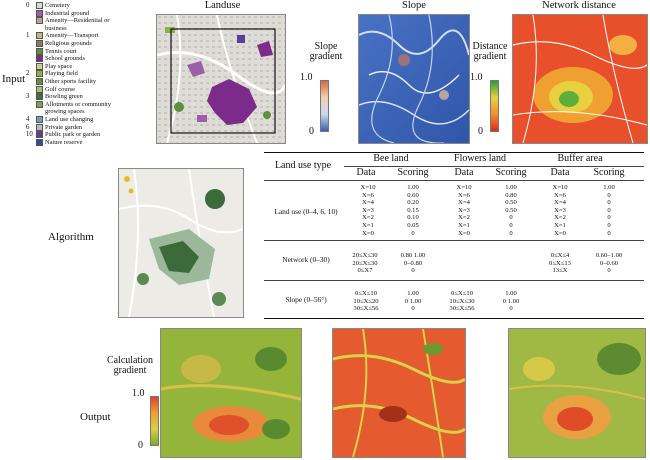 Image resolution: width=650 pixels, height=460 pixels. Describe the element at coordinates (28, 74) in the screenshot. I see `legend-class-number: 2` at that location.